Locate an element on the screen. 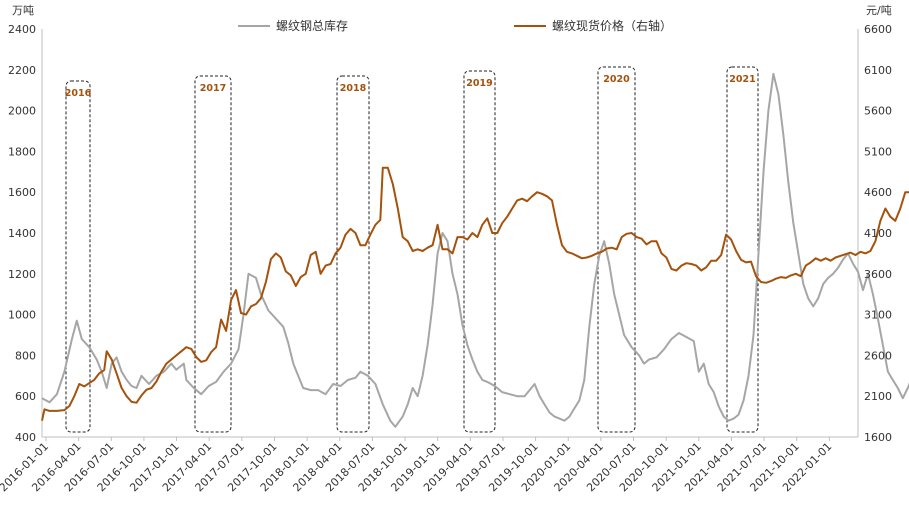 This screenshot has width=909, height=505. left-tick-label: 2400 is located at coordinates (22, 29).